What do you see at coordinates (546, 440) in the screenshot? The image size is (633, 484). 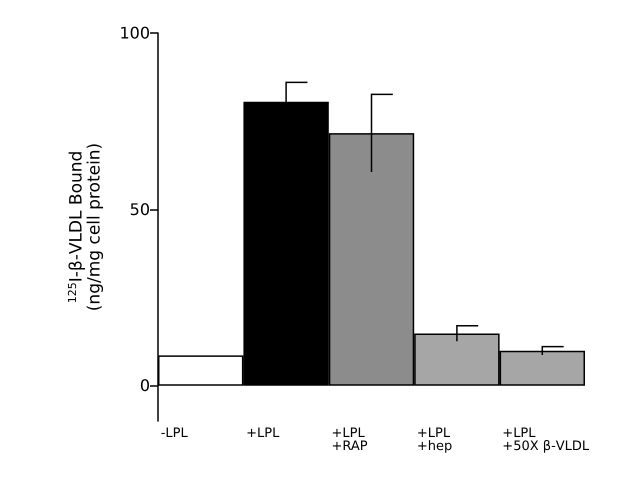 I see `x-tick-label: +LPL +50X β-VLDL` at bounding box center [546, 440].